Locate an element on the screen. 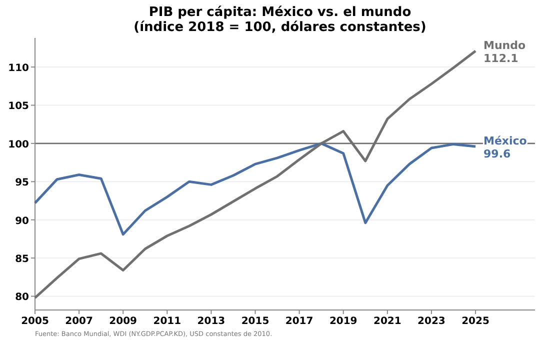  x-tick-label: 2019 is located at coordinates (343, 321).